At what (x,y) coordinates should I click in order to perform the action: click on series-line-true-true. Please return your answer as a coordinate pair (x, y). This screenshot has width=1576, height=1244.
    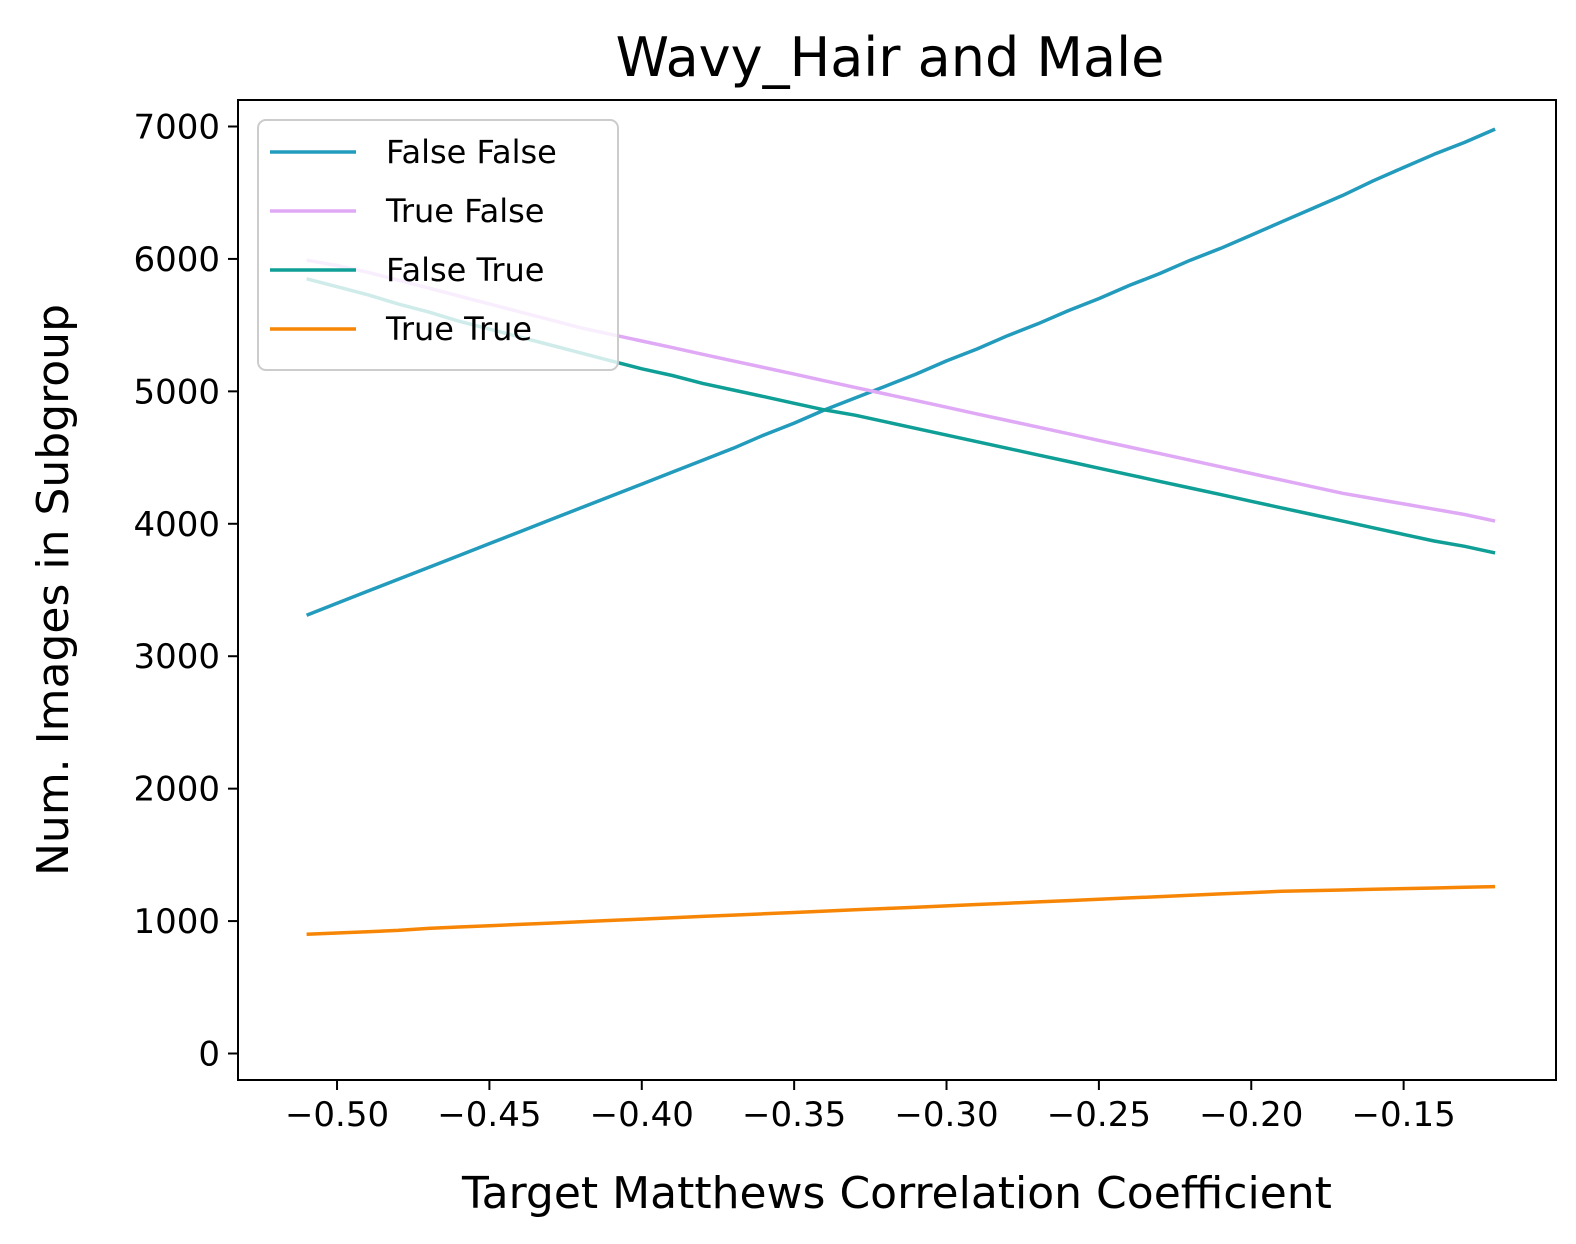
    Looking at the image, I should click on (901, 910).